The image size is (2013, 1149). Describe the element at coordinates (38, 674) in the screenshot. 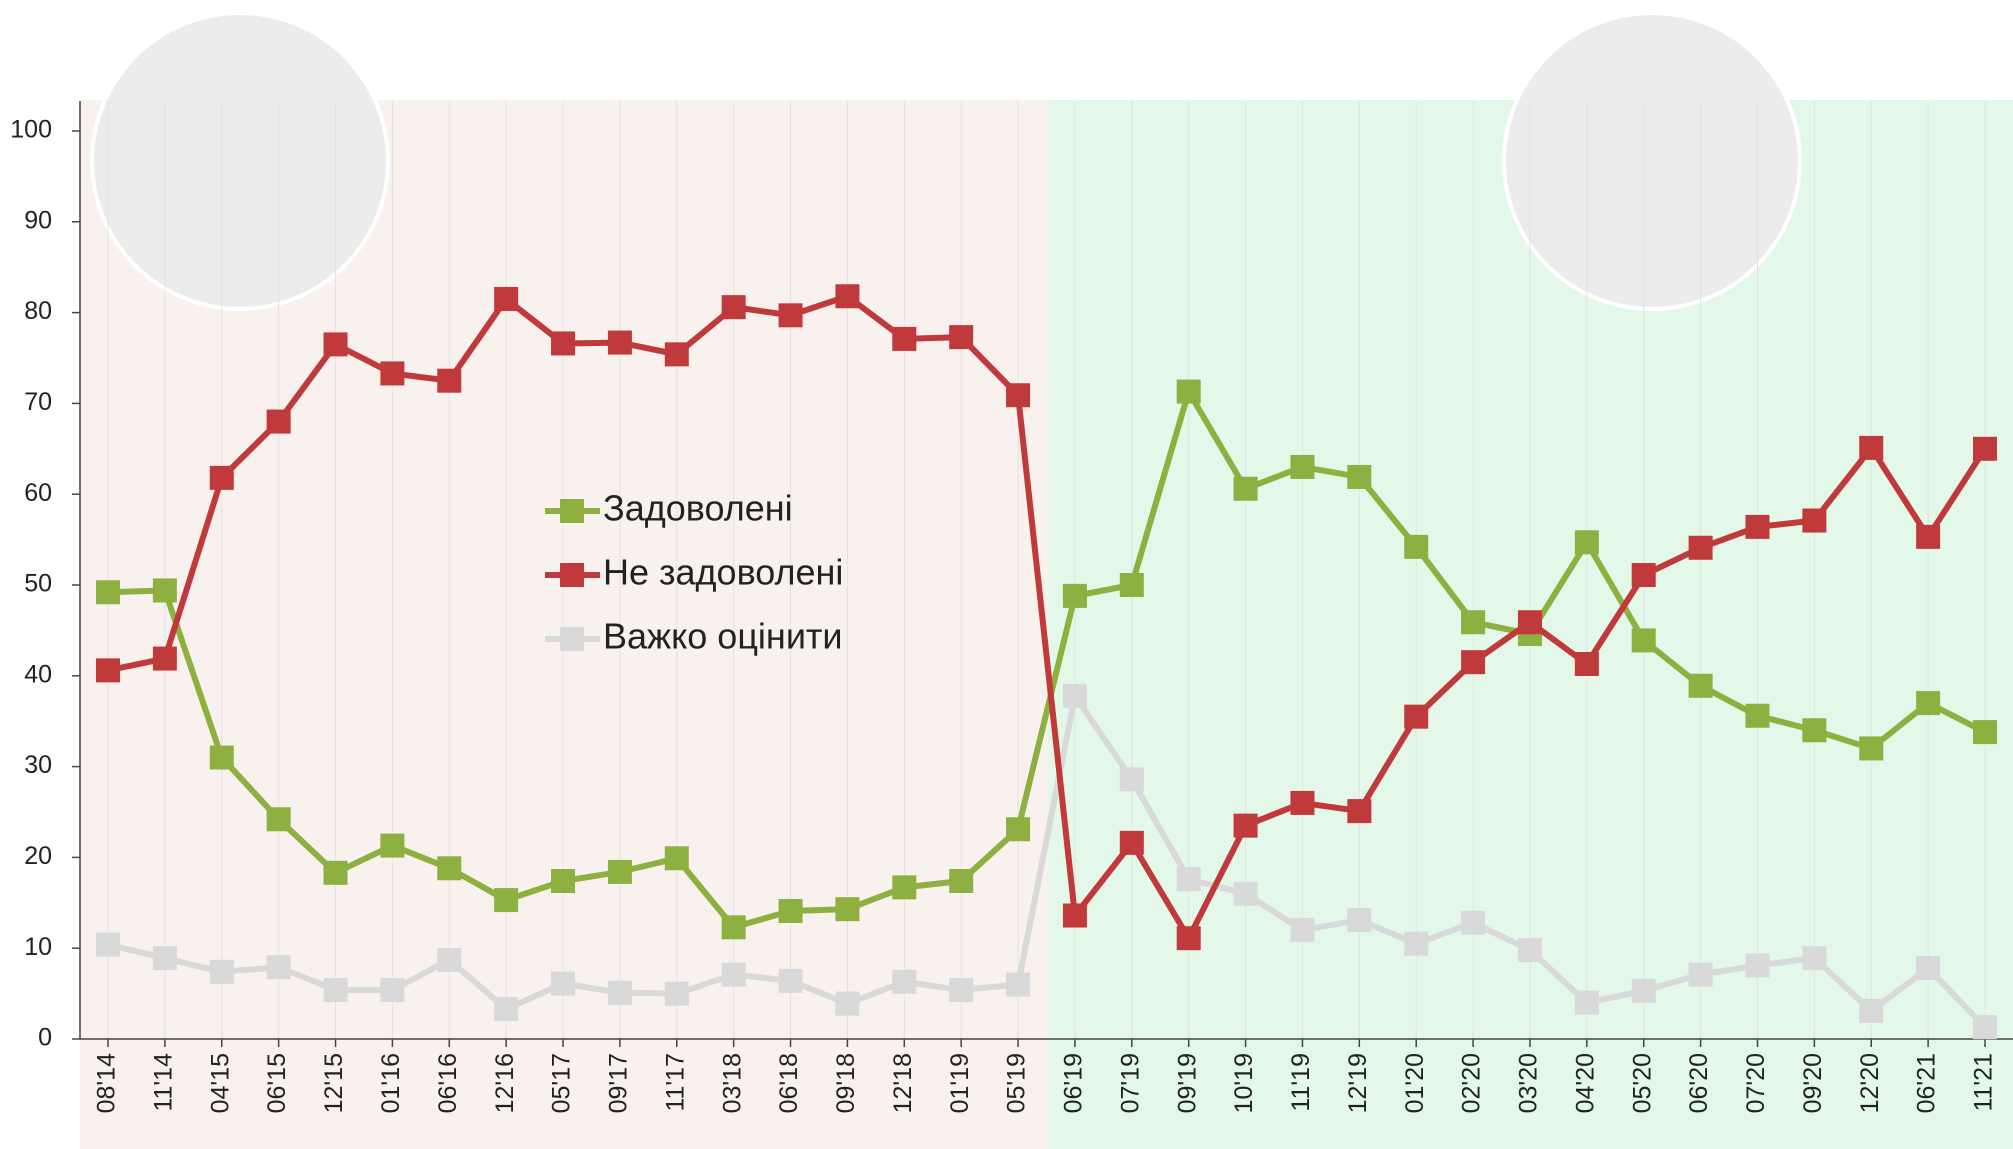

I see `y-tick-label: 40` at that location.